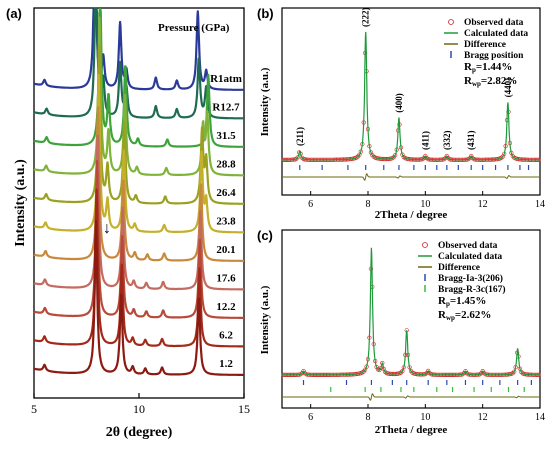  What do you see at coordinates (265, 319) in the screenshot?
I see `panel-c-y-label: Intensity (a.u.)` at bounding box center [265, 319].